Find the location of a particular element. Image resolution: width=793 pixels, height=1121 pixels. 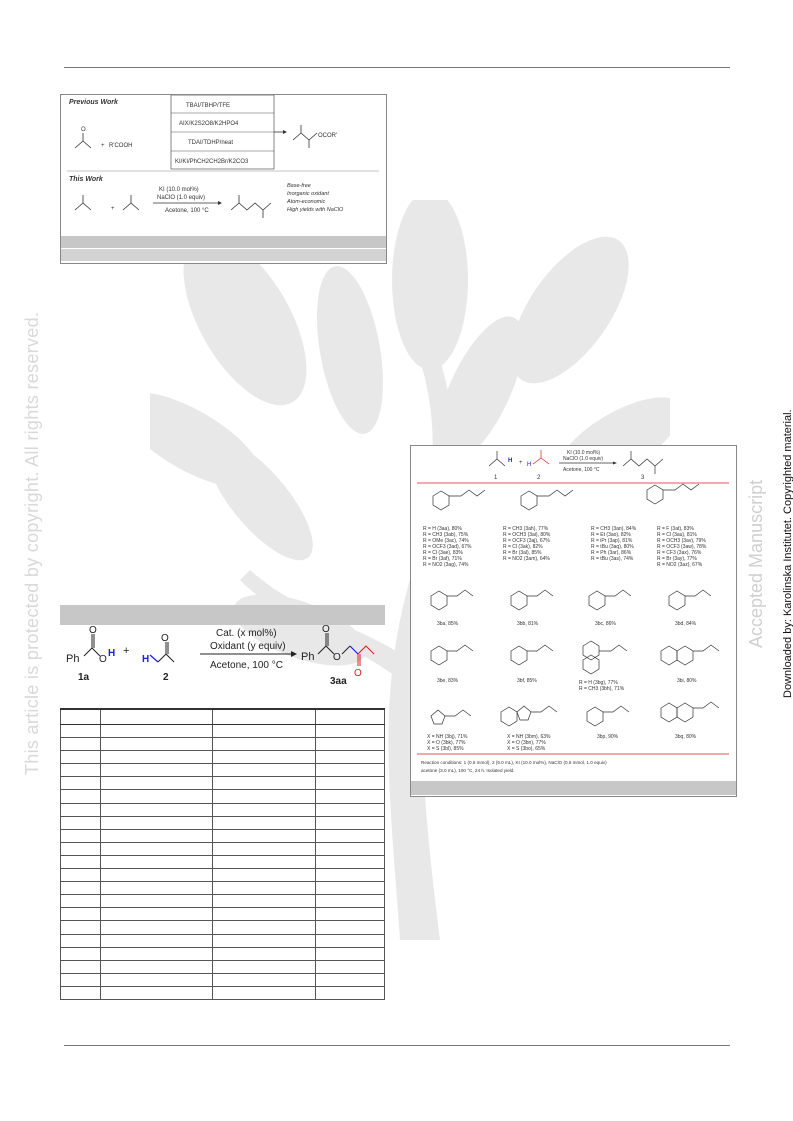

s3-ortho-6: R = NO2 (3ag), 74% is located at coordinates (446, 565).